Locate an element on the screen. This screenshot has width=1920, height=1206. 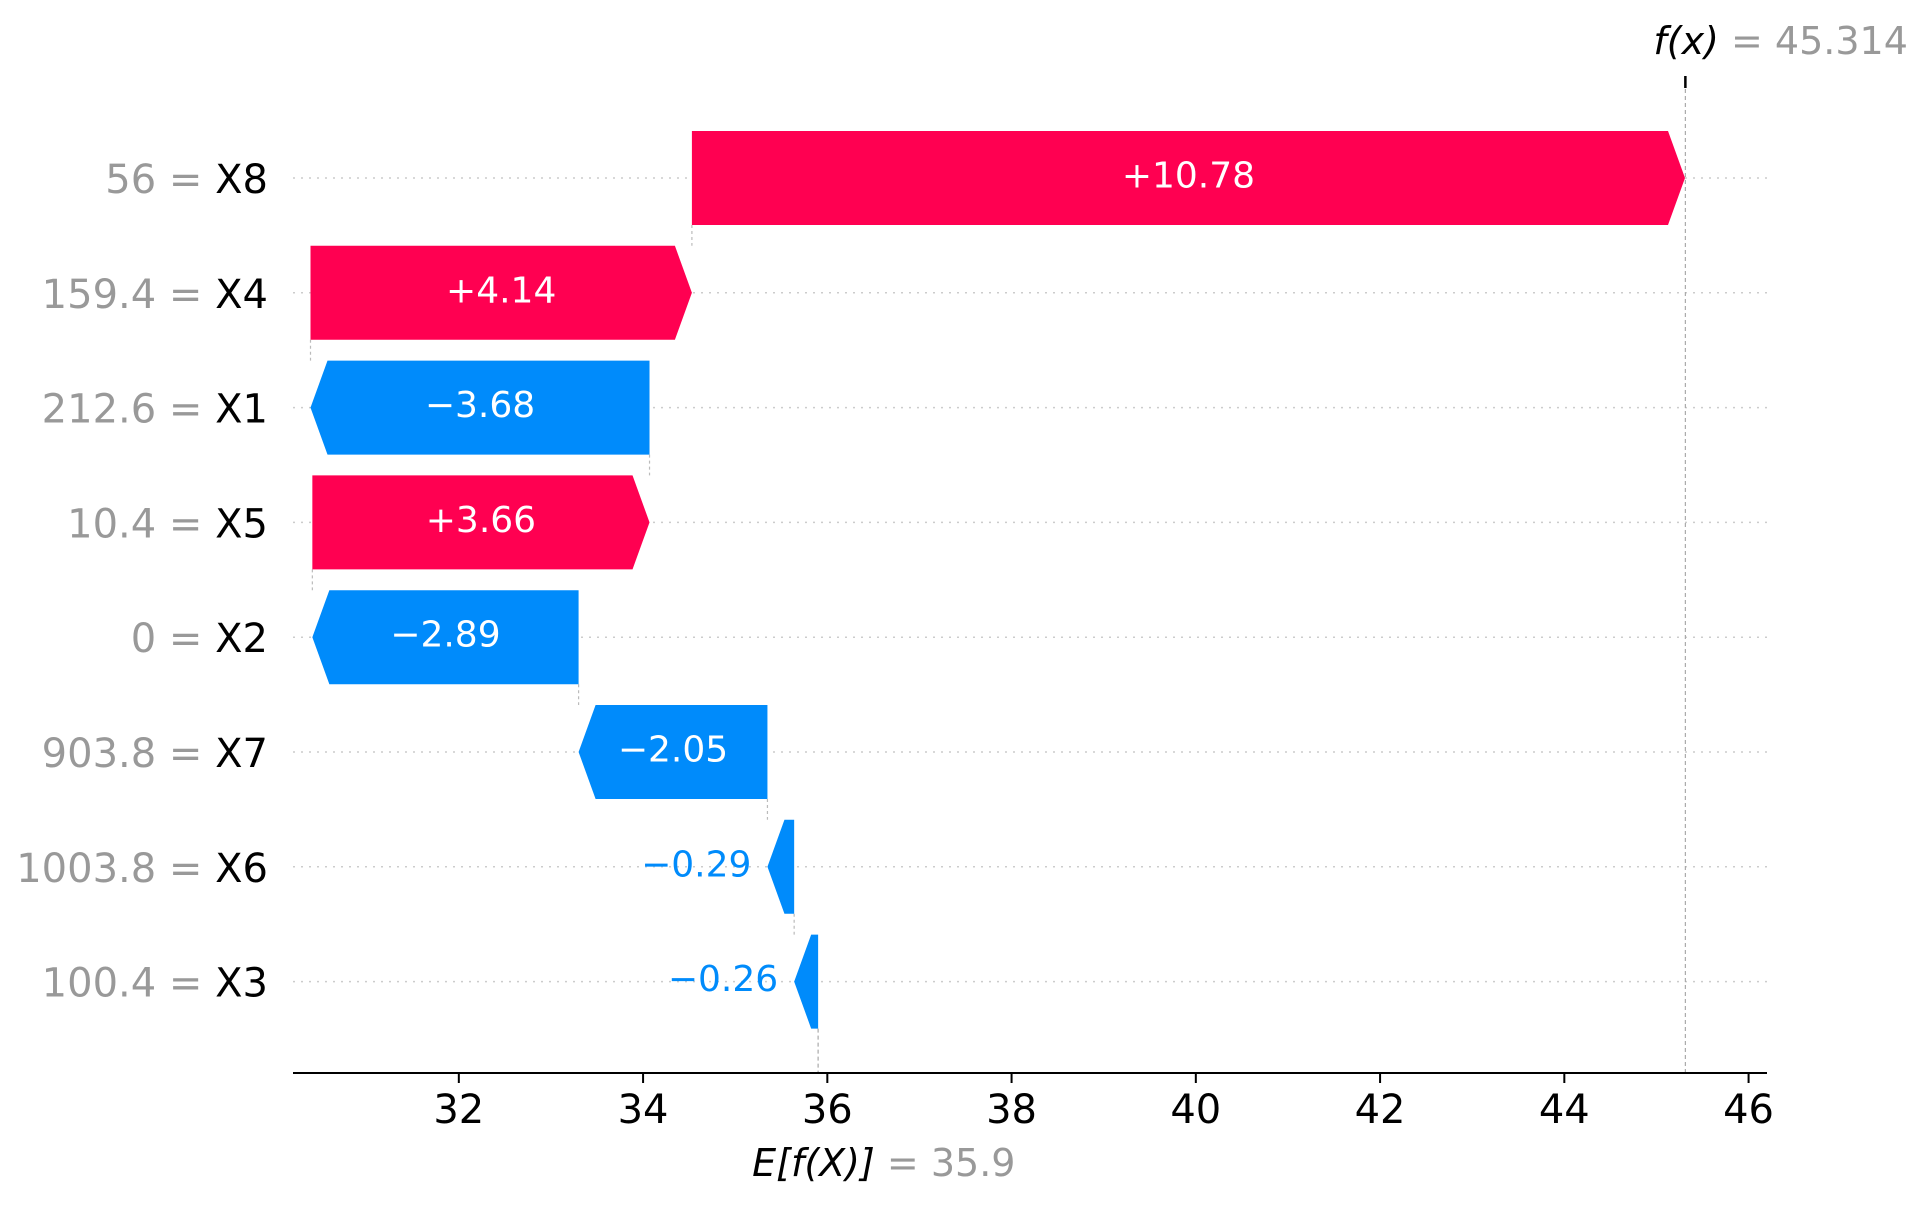
bar-value-label: +10.78 is located at coordinates (1188, 176).